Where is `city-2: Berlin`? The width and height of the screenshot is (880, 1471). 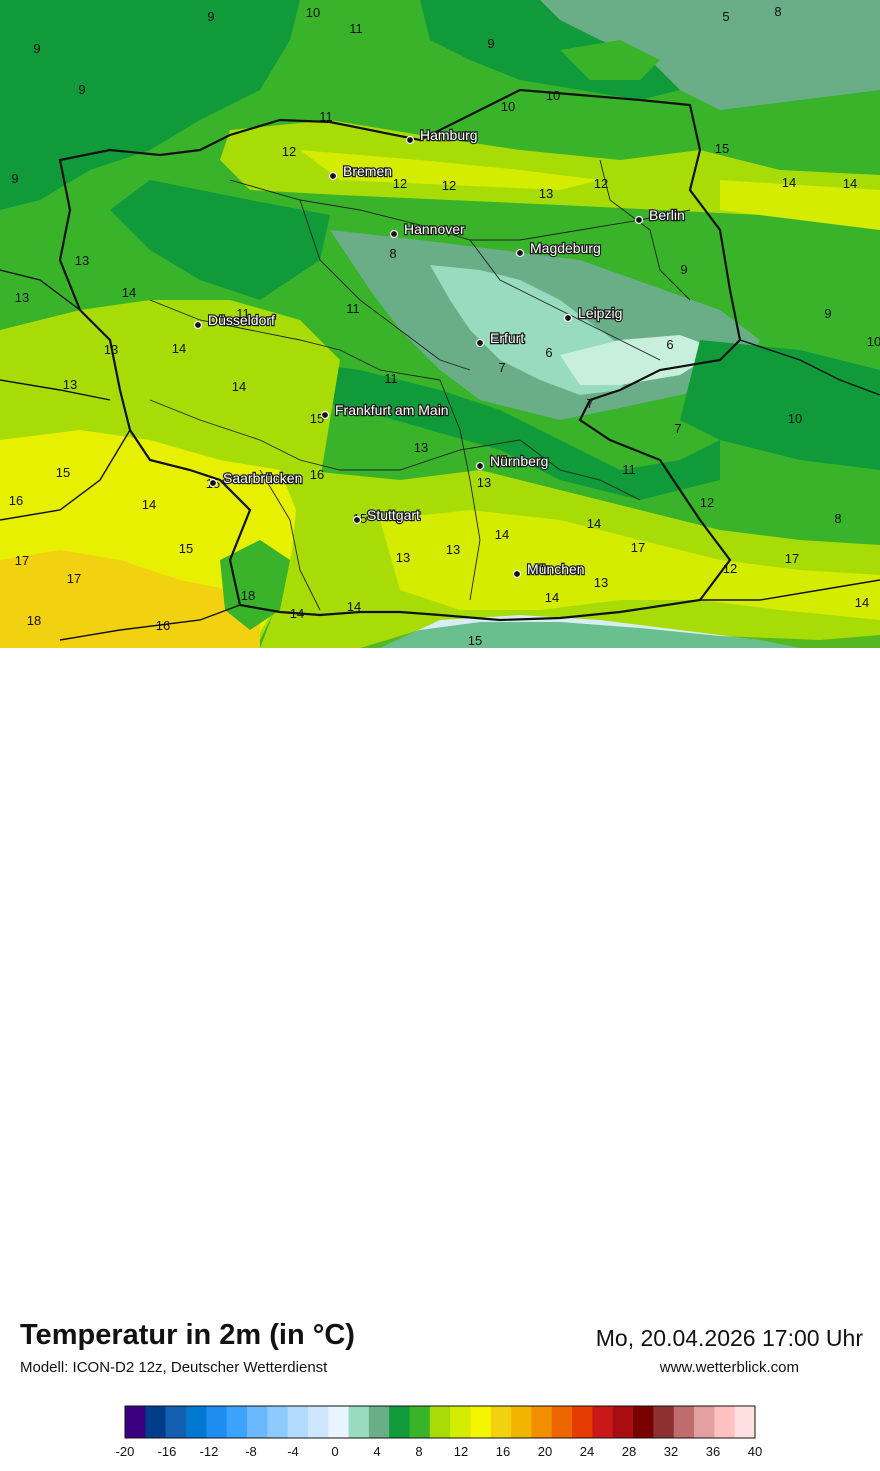
city-2: Berlin is located at coordinates (660, 215).